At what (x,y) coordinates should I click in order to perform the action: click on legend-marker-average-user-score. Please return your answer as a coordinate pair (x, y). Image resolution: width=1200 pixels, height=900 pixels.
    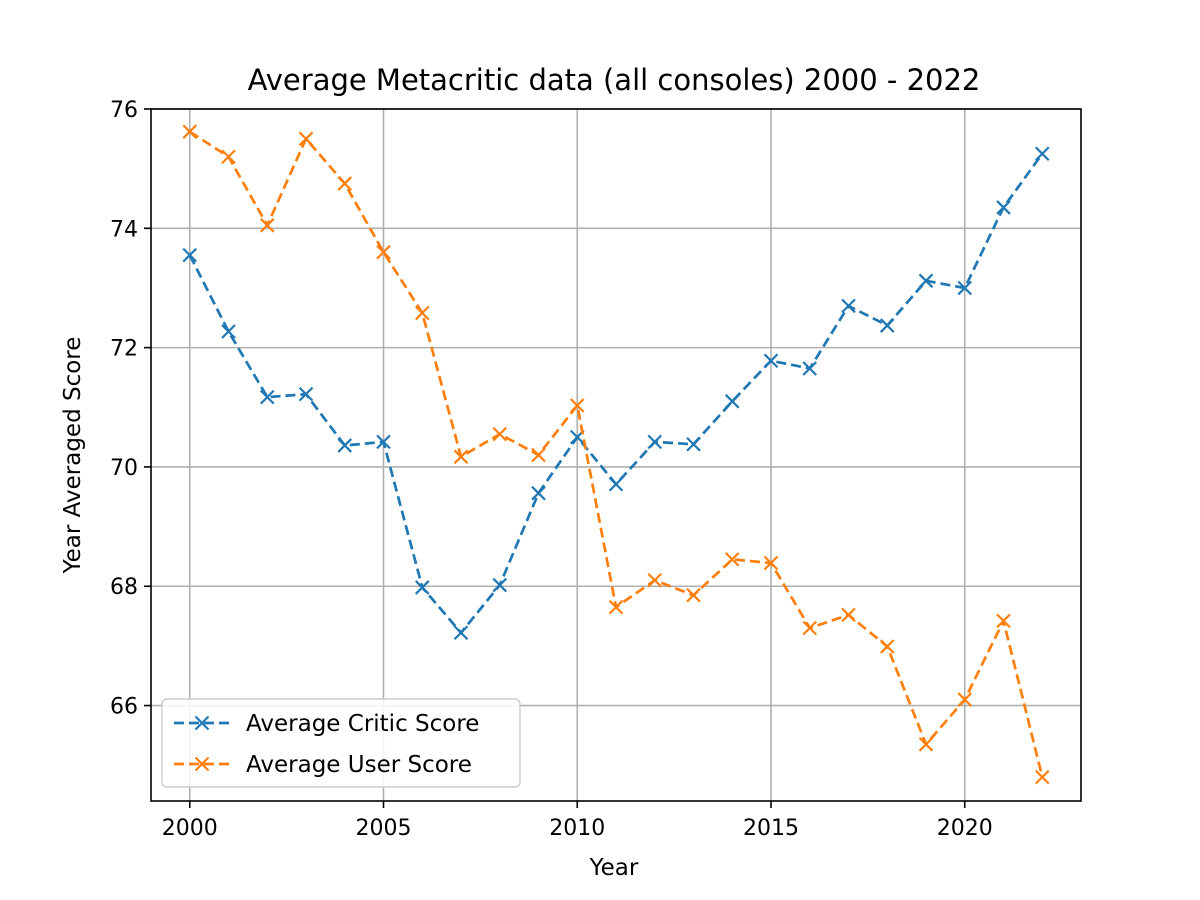
    Looking at the image, I should click on (202, 764).